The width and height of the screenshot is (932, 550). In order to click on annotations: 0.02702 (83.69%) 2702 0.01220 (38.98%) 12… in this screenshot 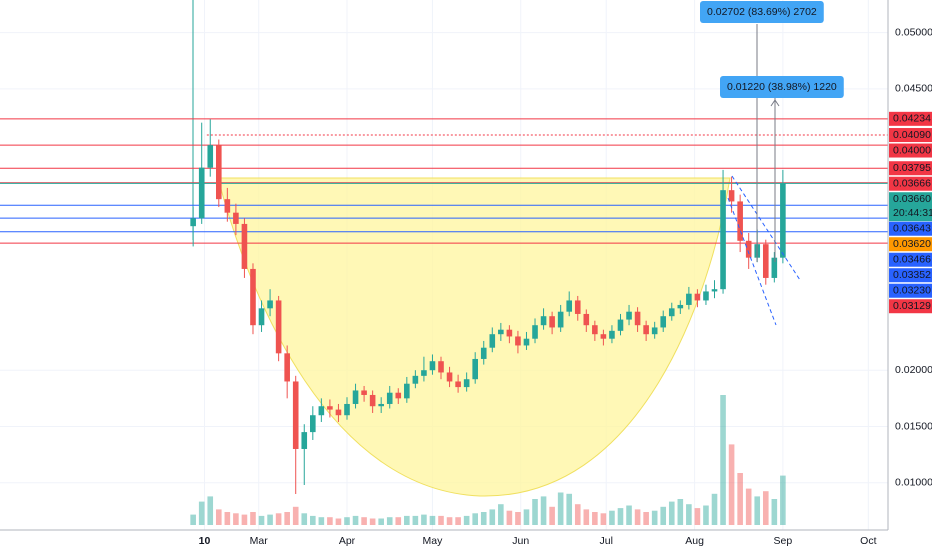, I will do `click(772, 49)`.